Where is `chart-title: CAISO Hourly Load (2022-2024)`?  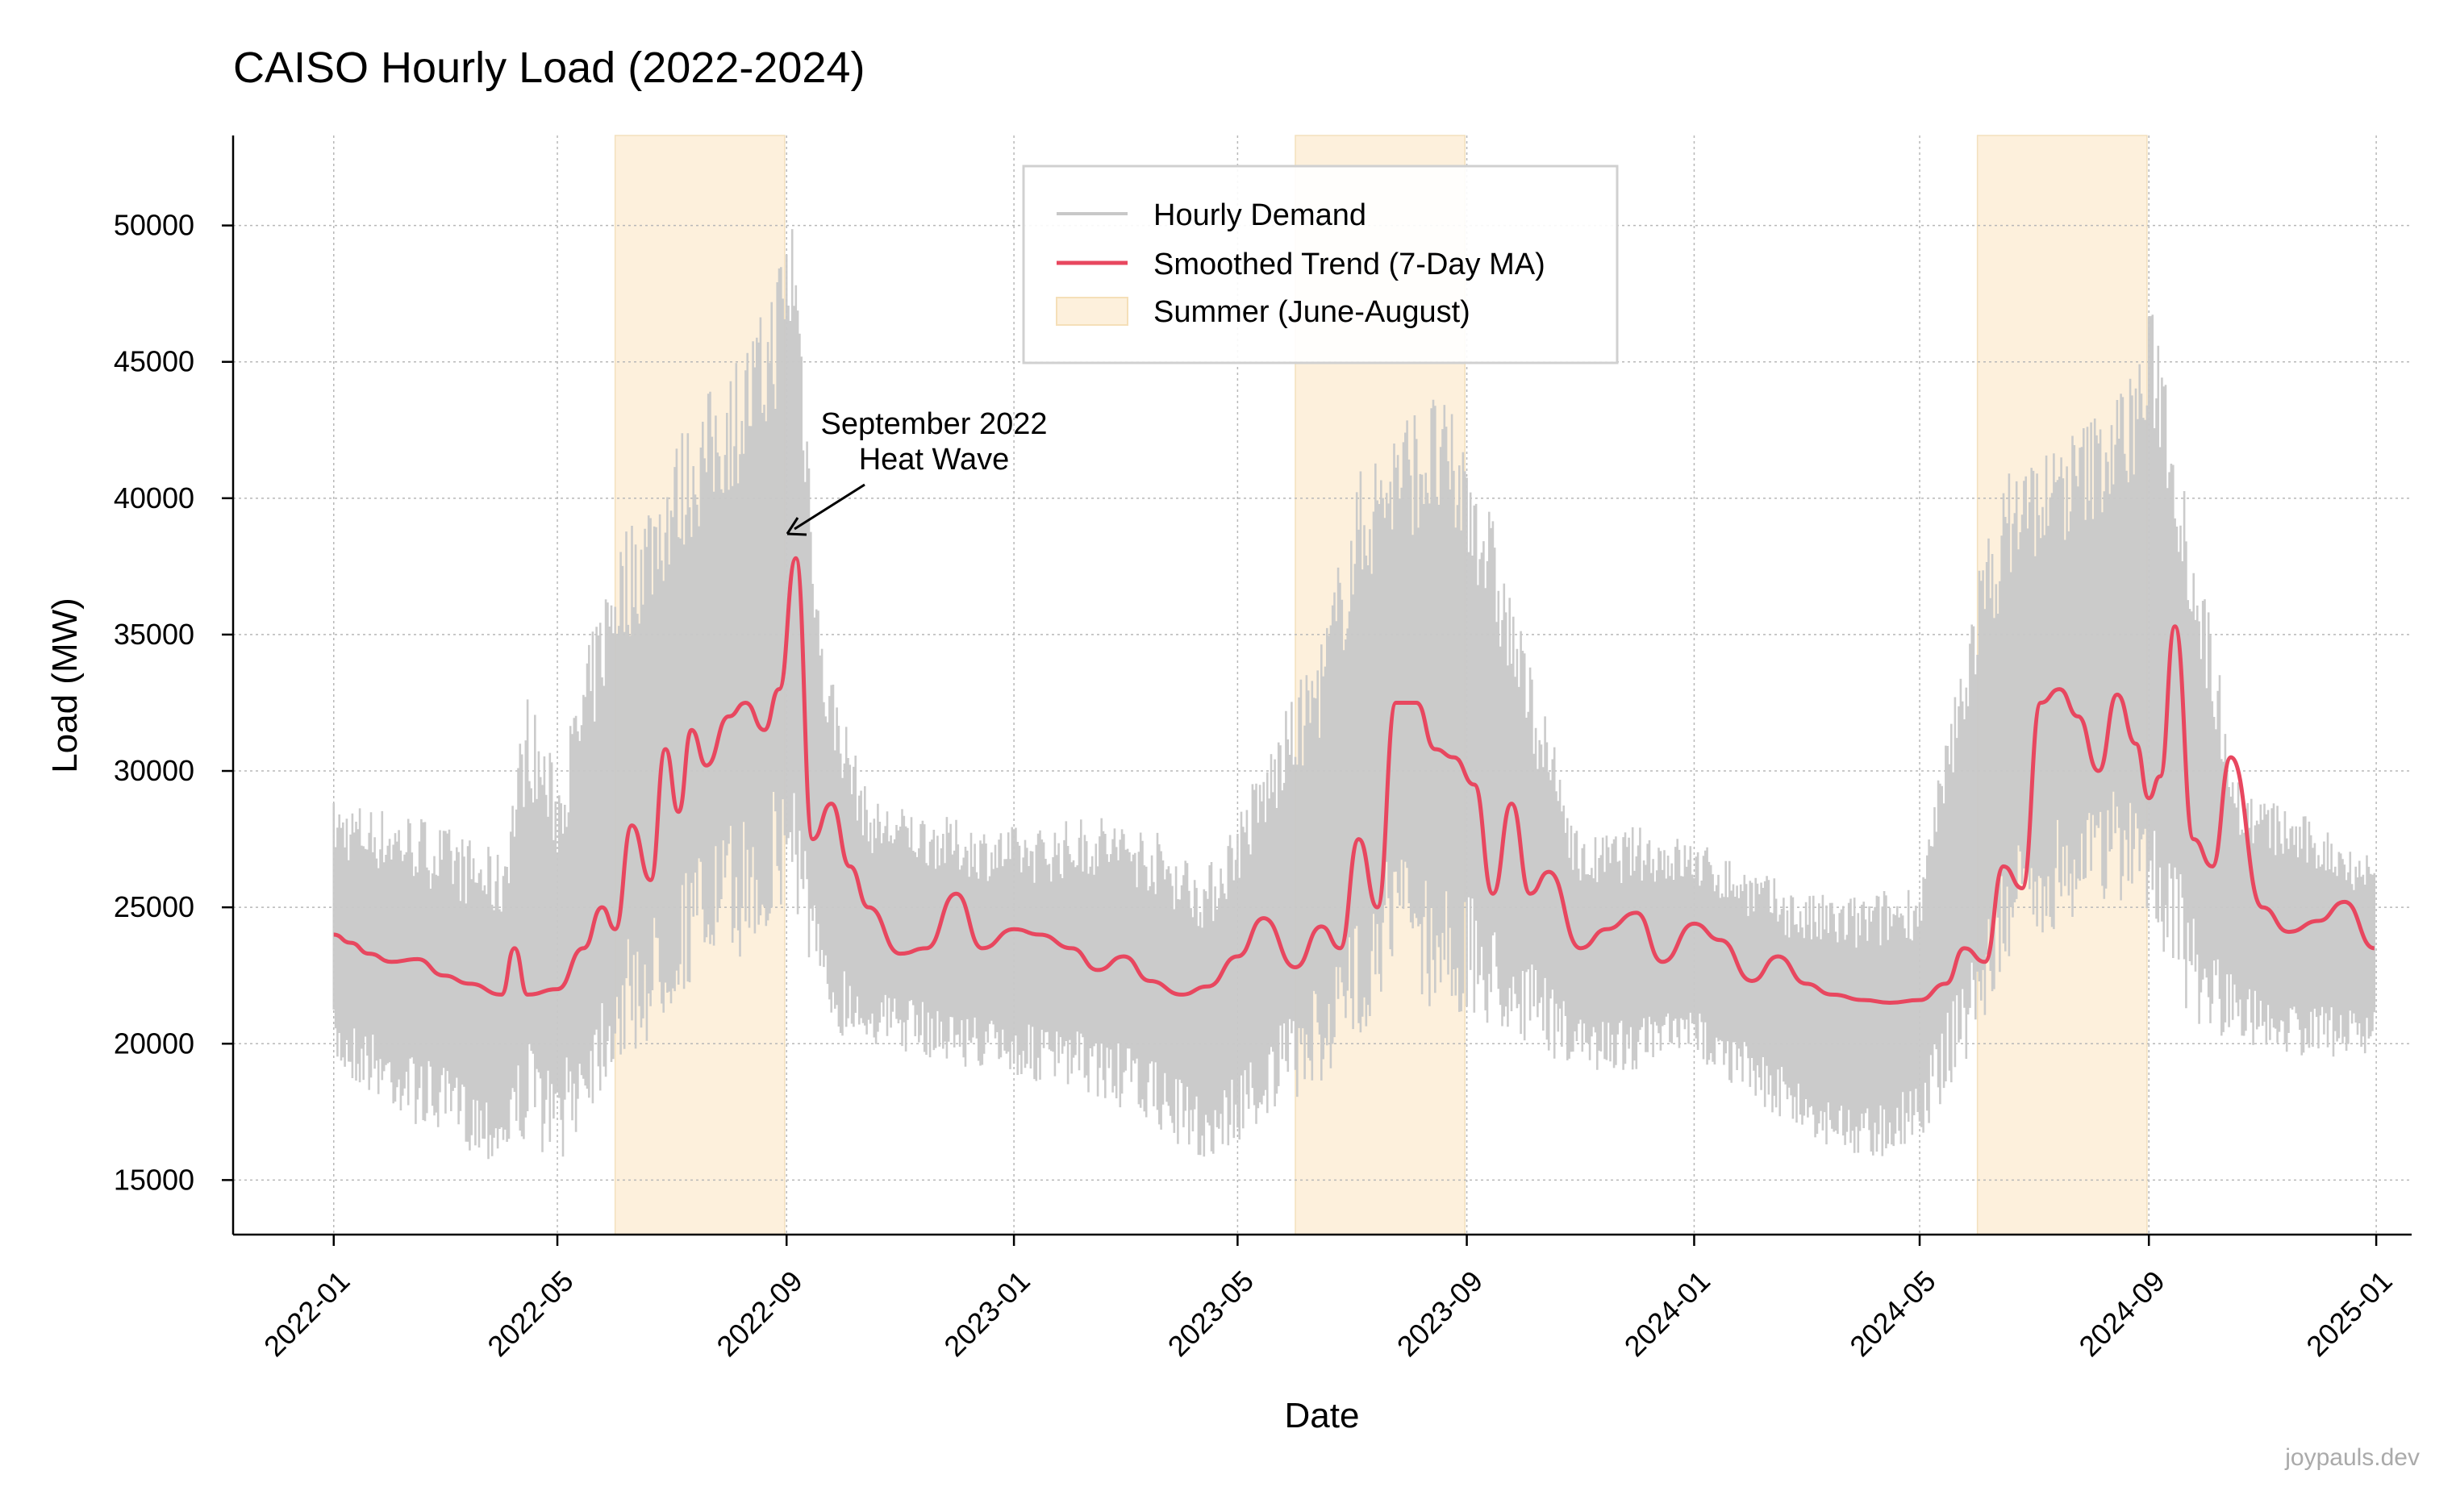
chart-title: CAISO Hourly Load (2022-2024) is located at coordinates (549, 68).